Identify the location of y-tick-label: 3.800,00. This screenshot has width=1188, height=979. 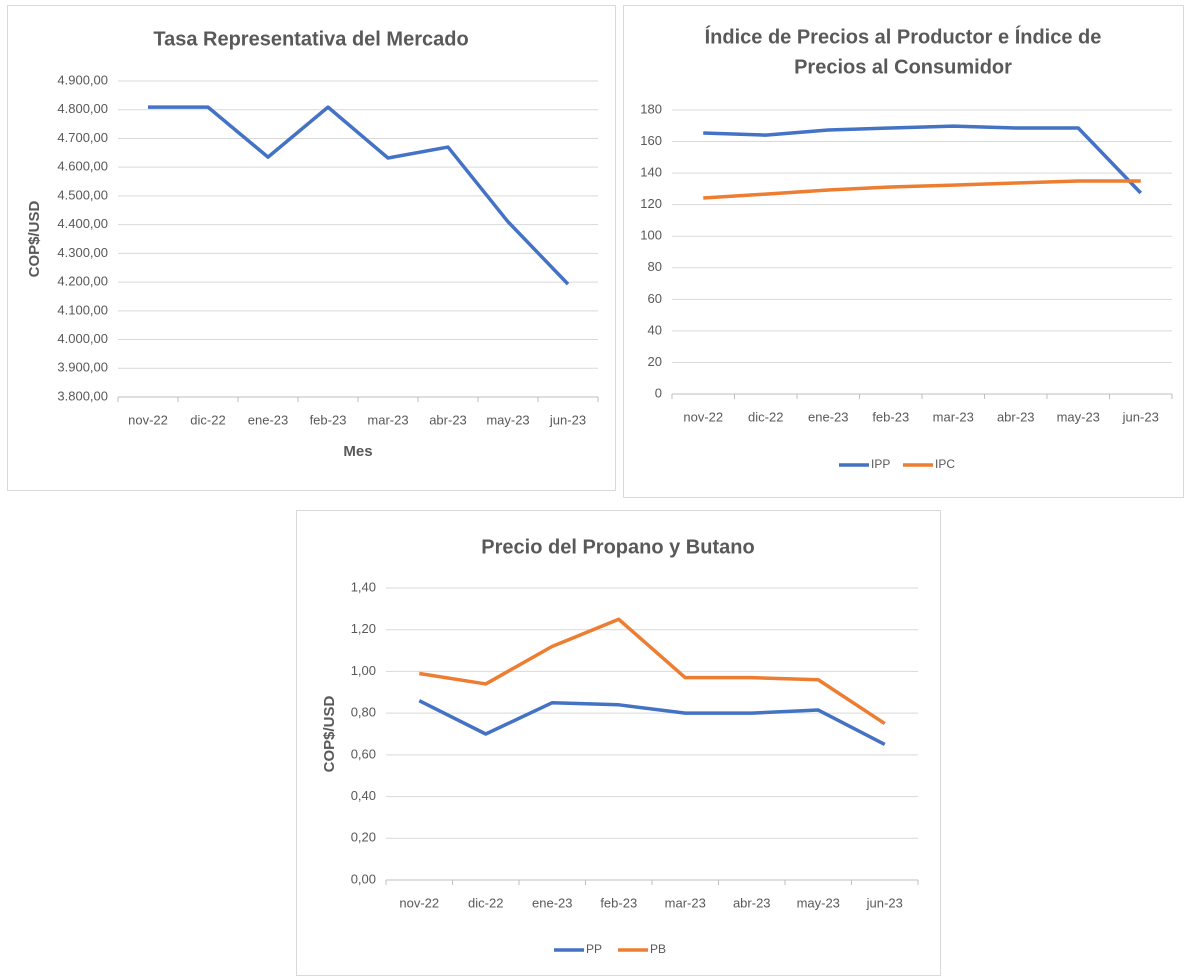
(82, 395).